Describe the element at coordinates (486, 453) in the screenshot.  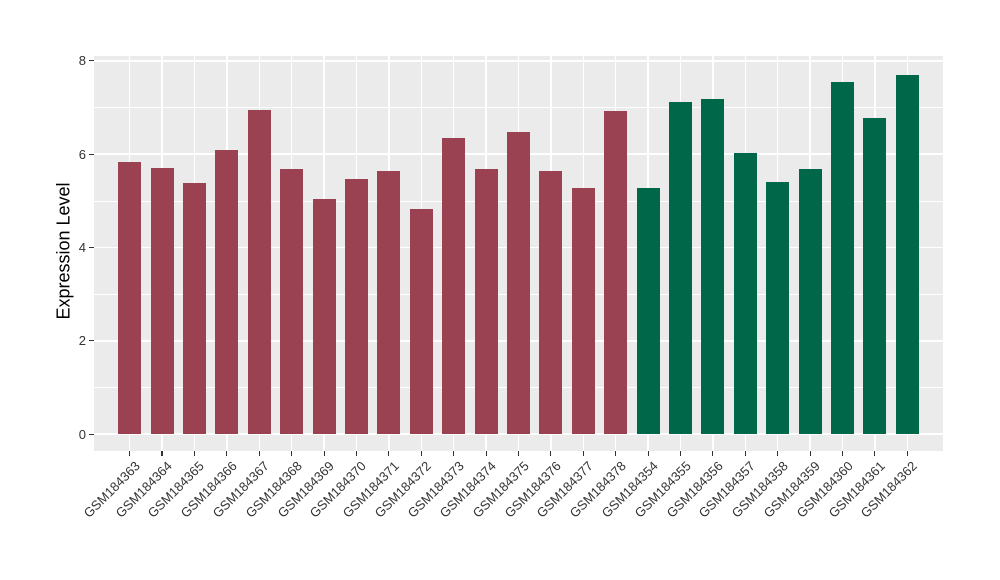
I see `x-tick-mark-GSM184374` at that location.